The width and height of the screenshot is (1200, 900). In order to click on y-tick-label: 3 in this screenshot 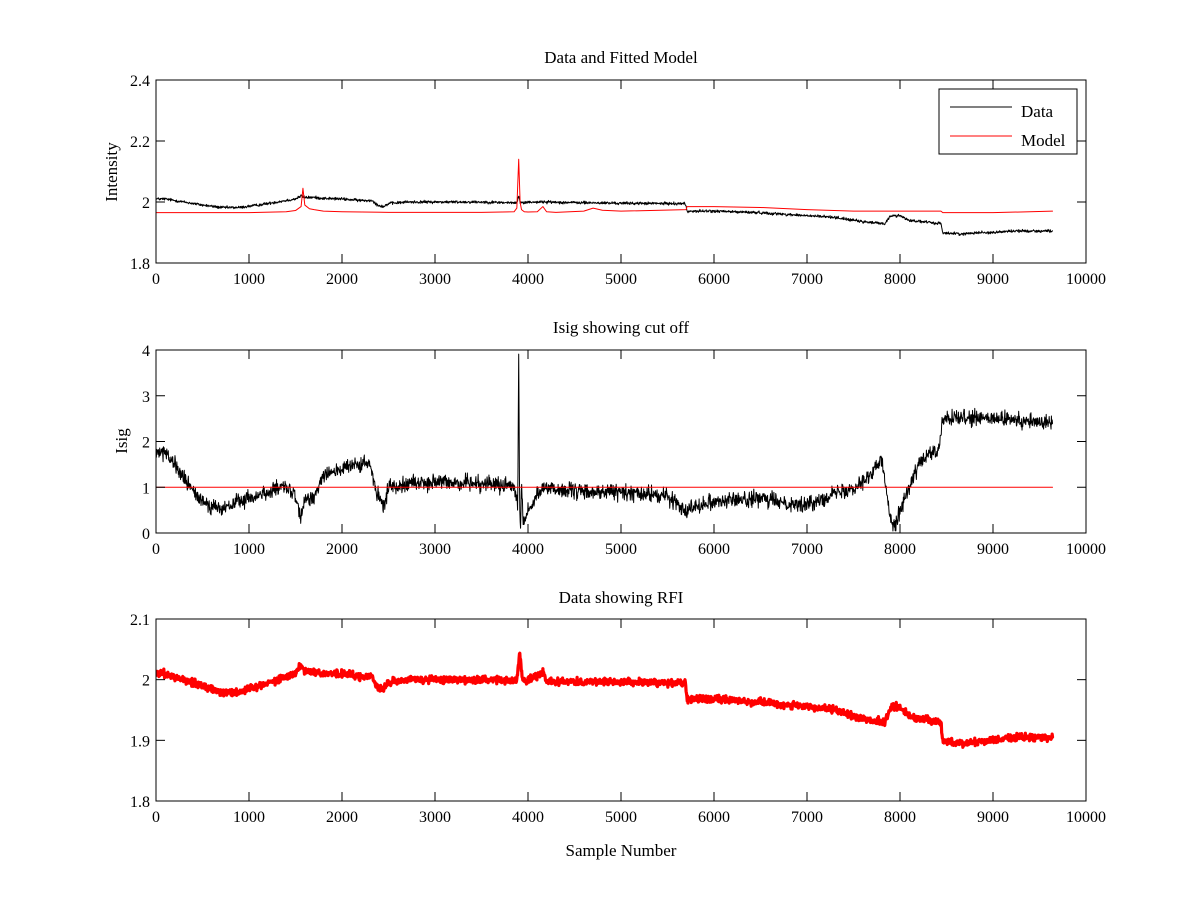, I will do `click(146, 397)`.